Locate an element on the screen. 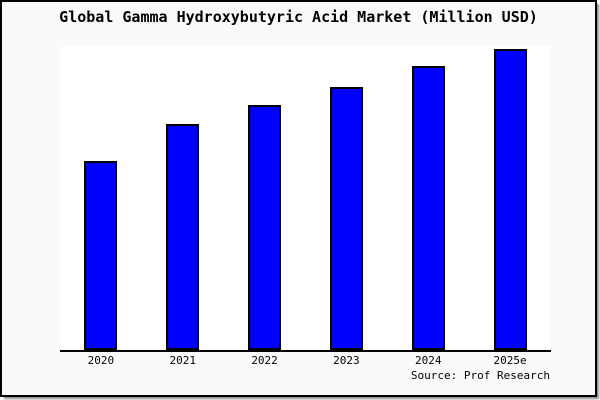  bar-2021 is located at coordinates (183, 237).